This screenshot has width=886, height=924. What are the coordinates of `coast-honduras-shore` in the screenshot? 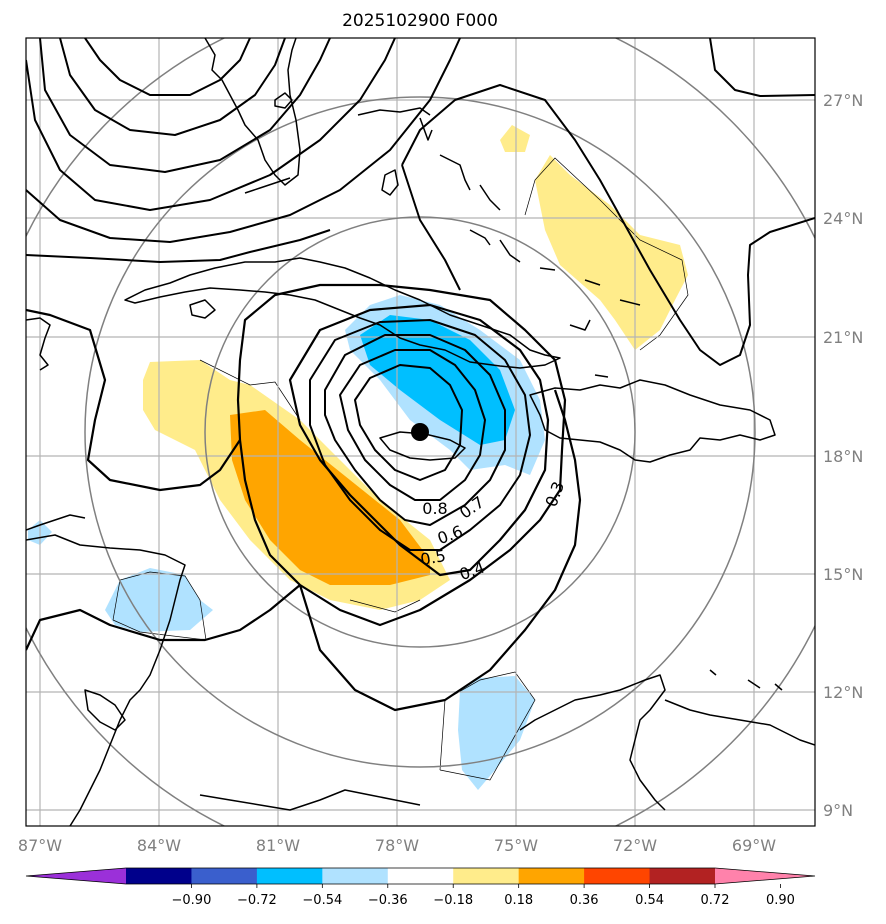 It's located at (56, 522).